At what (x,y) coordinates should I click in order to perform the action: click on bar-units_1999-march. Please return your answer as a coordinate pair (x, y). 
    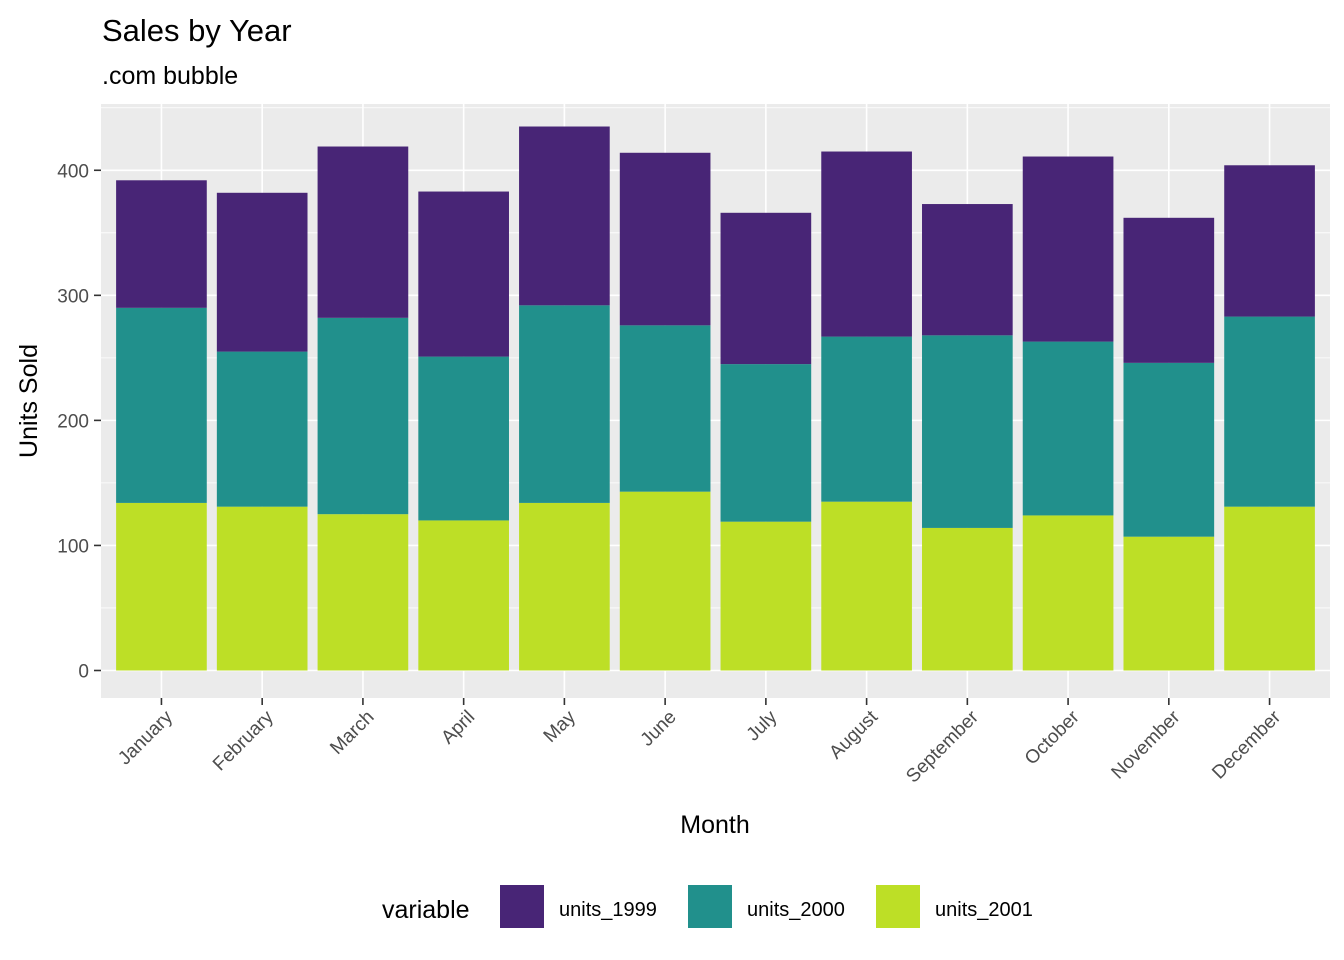
    Looking at the image, I should click on (363, 232).